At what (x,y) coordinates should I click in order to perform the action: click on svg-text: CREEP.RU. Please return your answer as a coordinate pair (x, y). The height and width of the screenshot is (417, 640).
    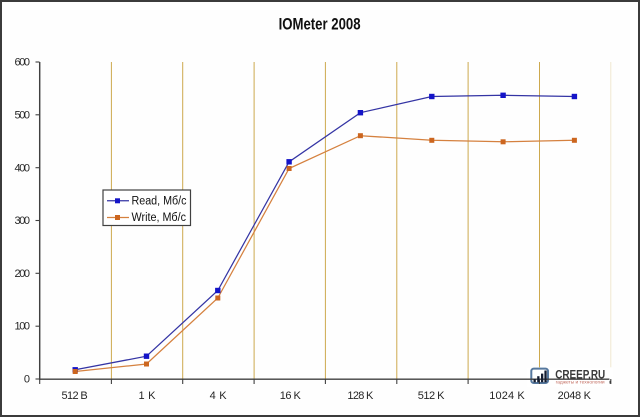
    Looking at the image, I should click on (580, 374).